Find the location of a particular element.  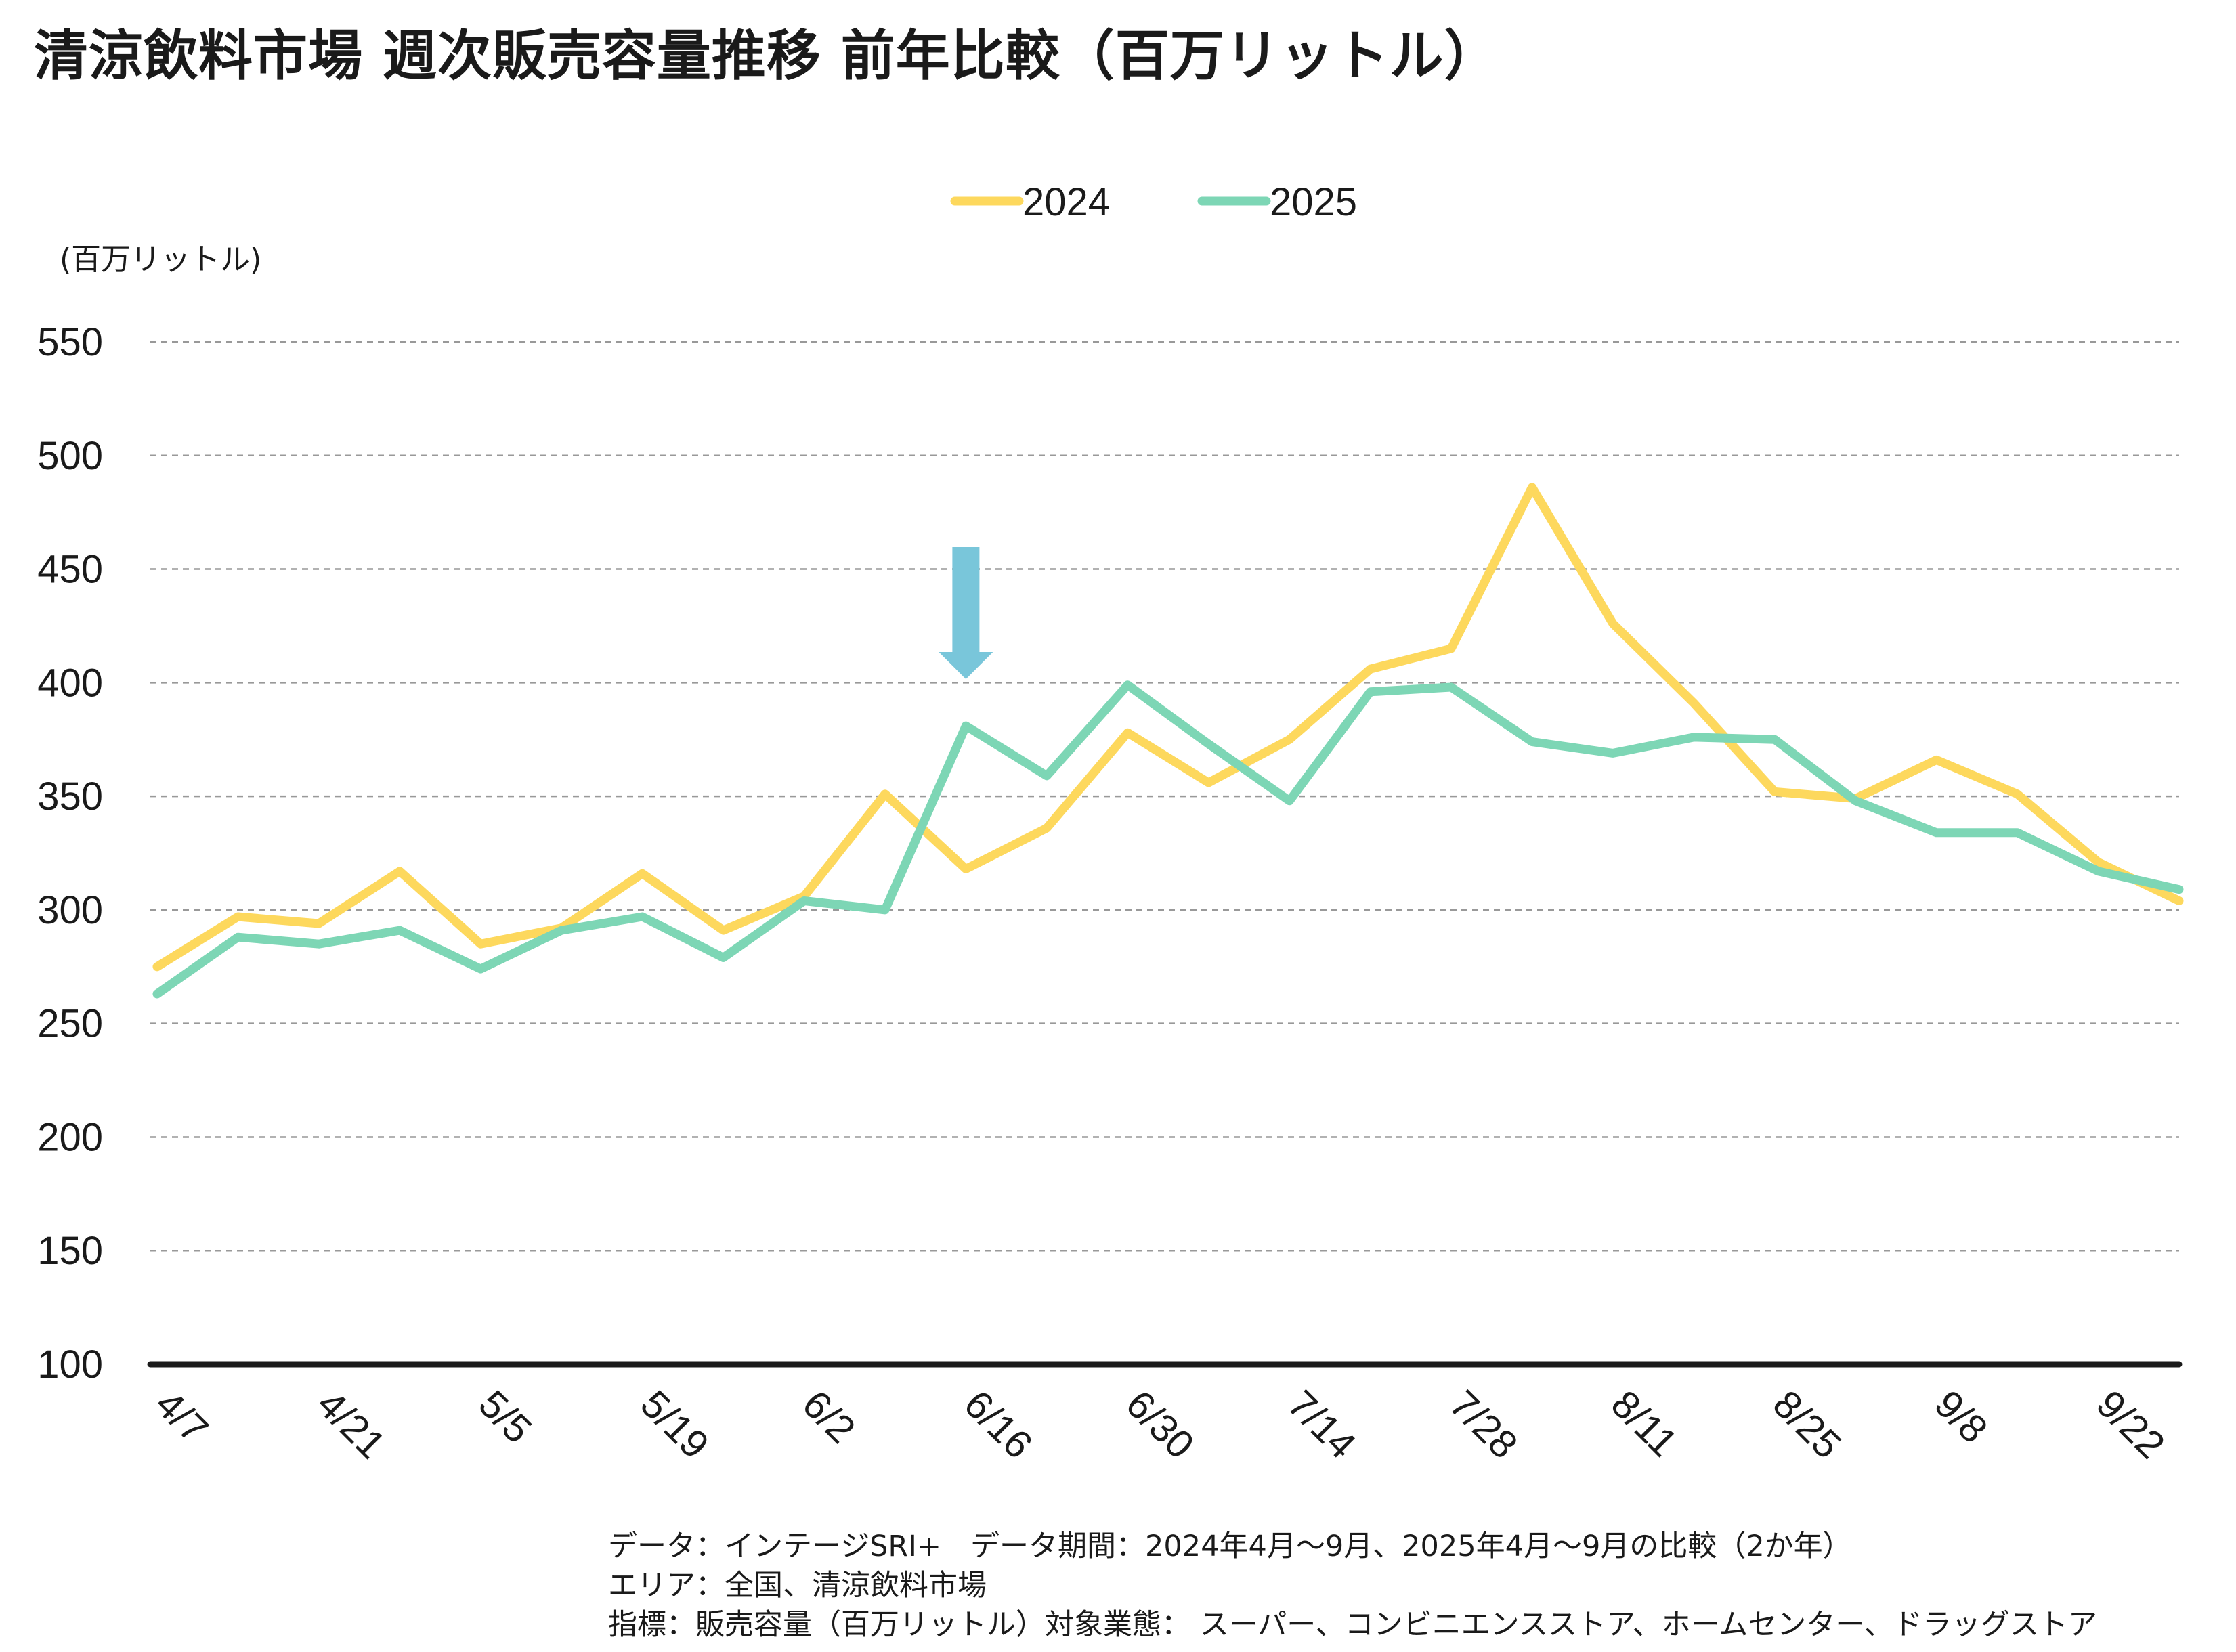

y-tick-label: 400 is located at coordinates (70, 683).